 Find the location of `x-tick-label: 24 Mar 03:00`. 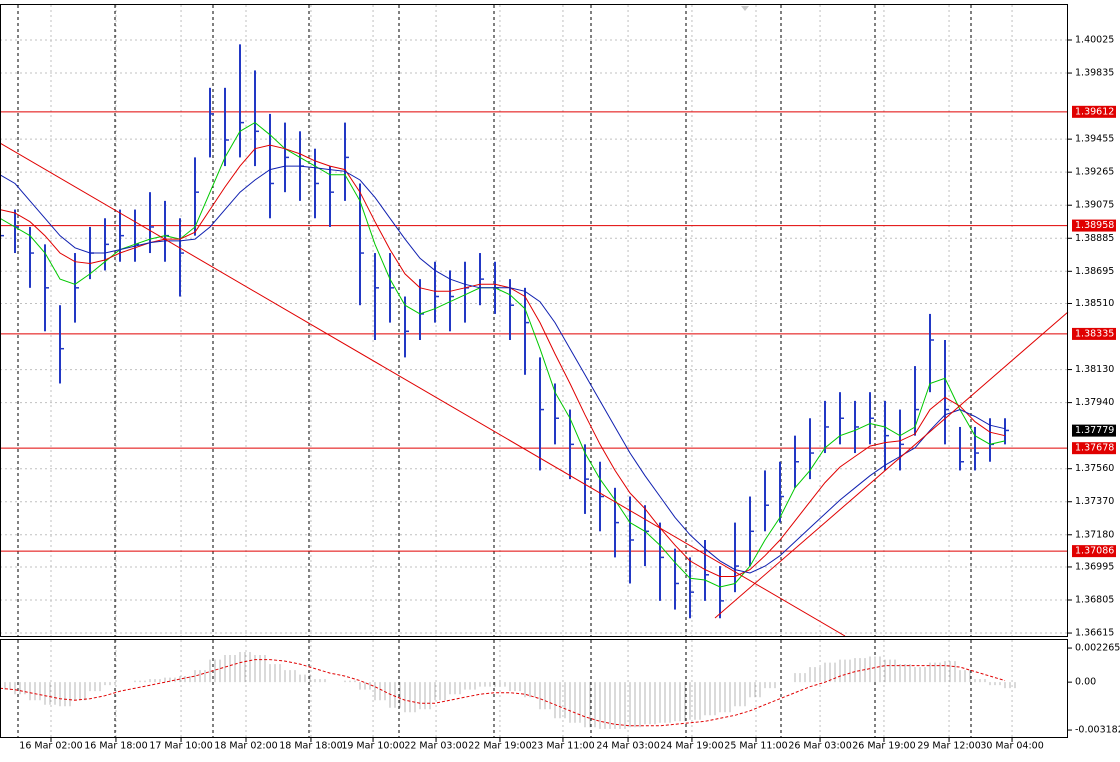

x-tick-label: 24 Mar 03:00 is located at coordinates (627, 746).